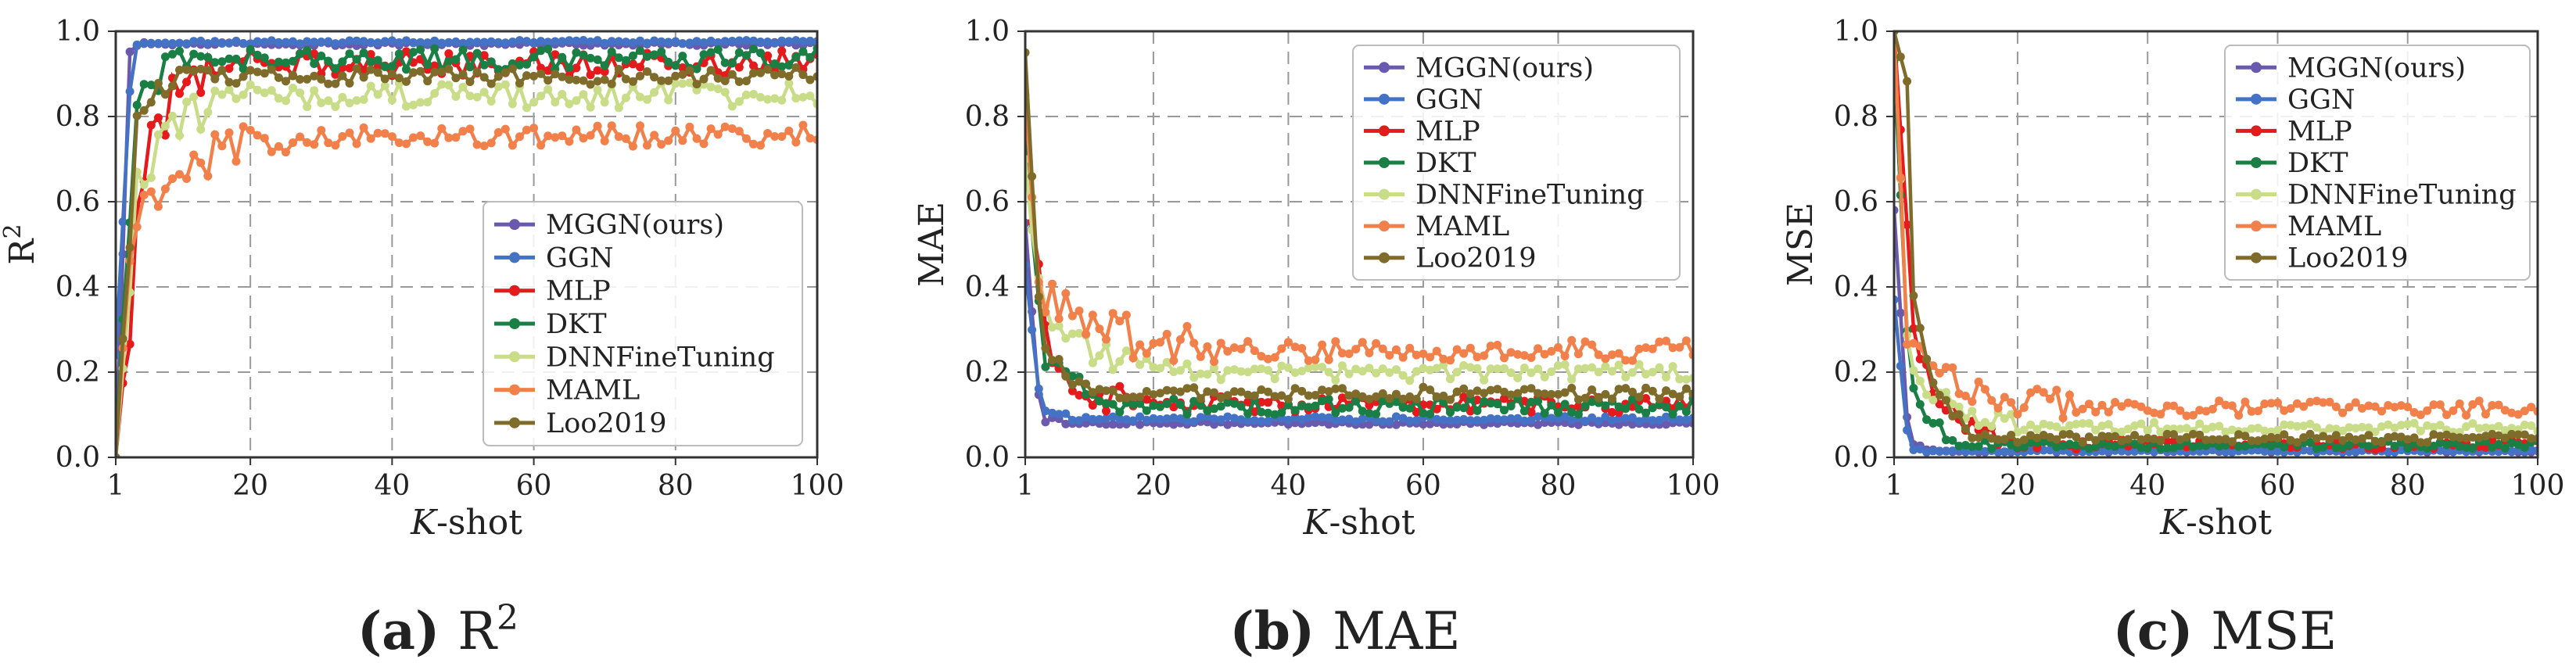  What do you see at coordinates (78, 117) in the screenshot?
I see `r2-ytick-label: 0.8` at bounding box center [78, 117].